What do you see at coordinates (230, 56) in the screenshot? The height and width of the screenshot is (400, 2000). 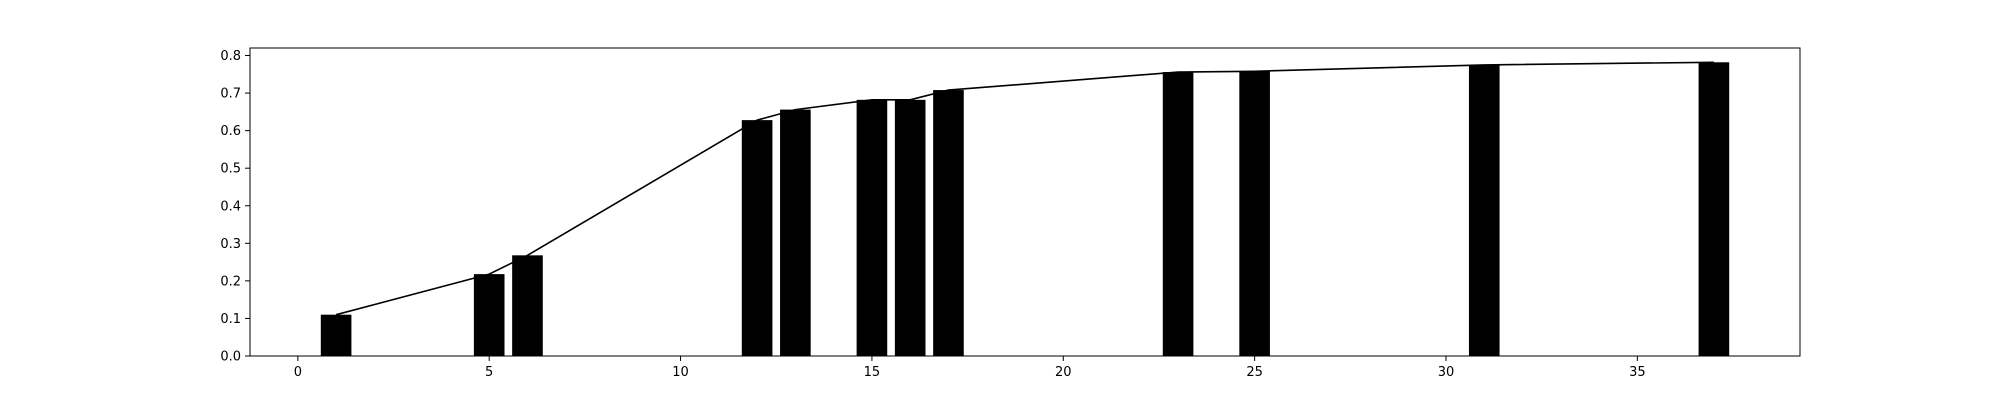 I see `y-tick-label-0.8: 0.8` at bounding box center [230, 56].